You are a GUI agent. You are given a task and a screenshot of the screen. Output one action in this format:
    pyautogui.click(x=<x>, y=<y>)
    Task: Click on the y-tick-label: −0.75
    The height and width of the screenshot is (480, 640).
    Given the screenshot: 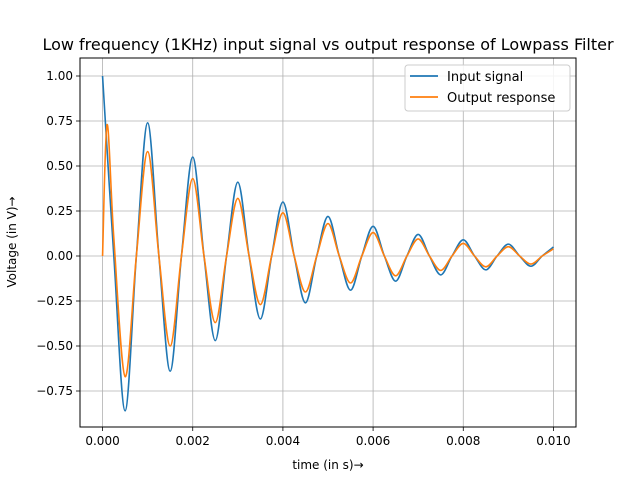 What is the action you would take?
    pyautogui.click(x=54, y=391)
    